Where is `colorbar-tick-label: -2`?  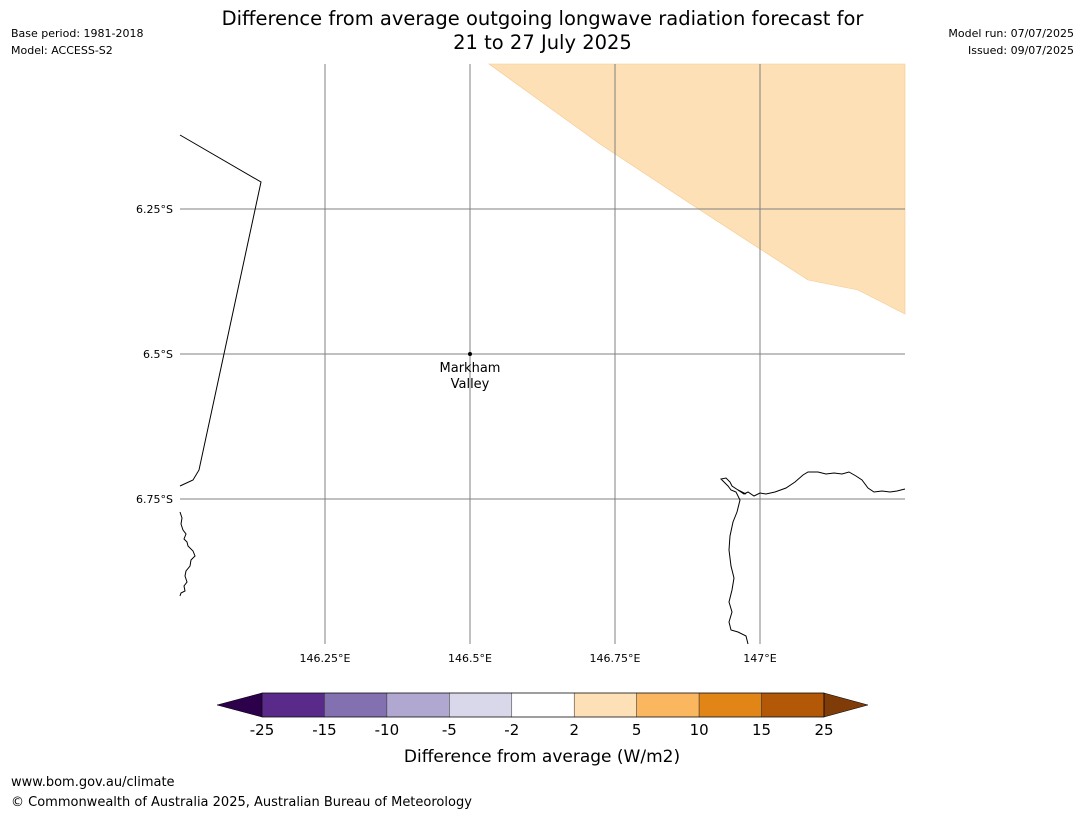 colorbar-tick-label: -2 is located at coordinates (511, 730).